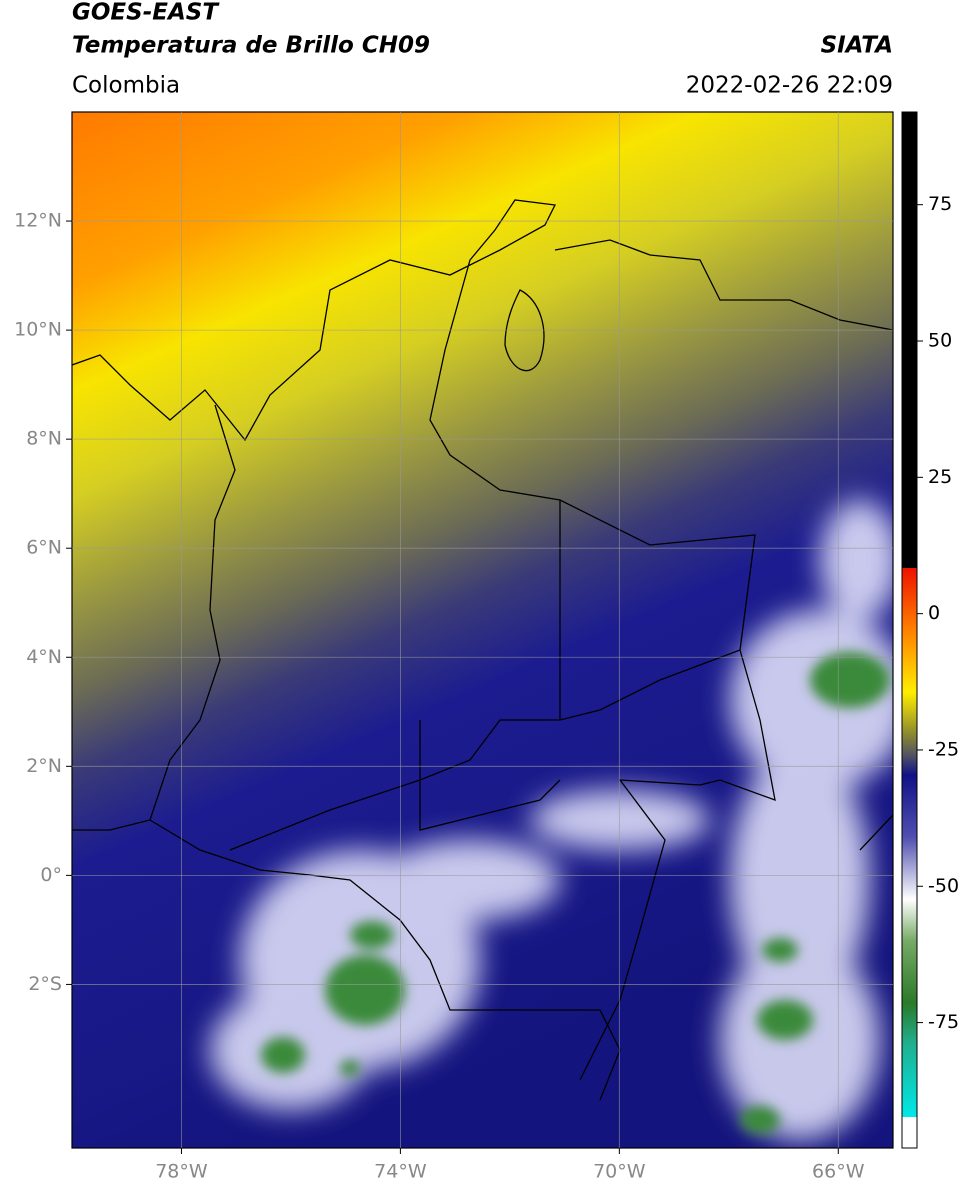  Describe the element at coordinates (181, 1172) in the screenshot. I see `x-tick-label: 78°W` at that location.